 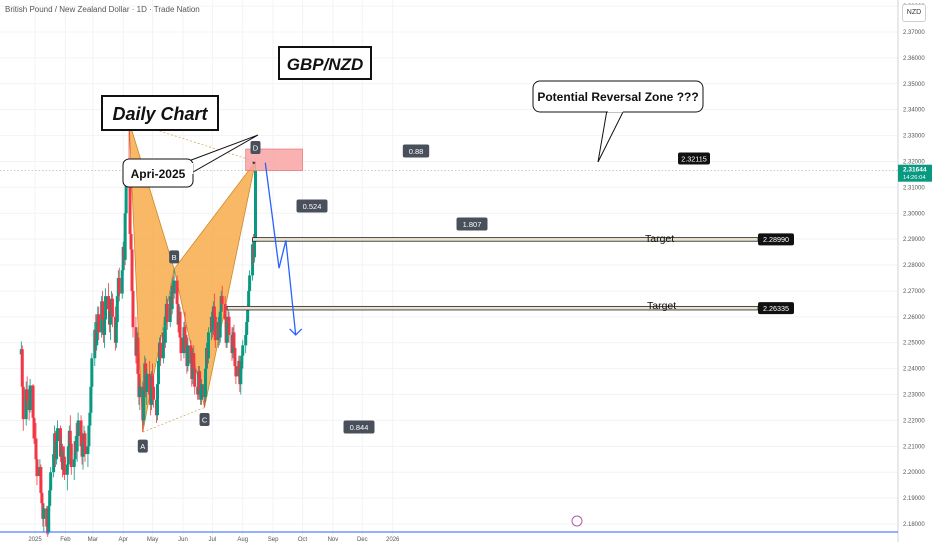 I want to click on y-tick-label: 2.29000, so click(x=914, y=240).